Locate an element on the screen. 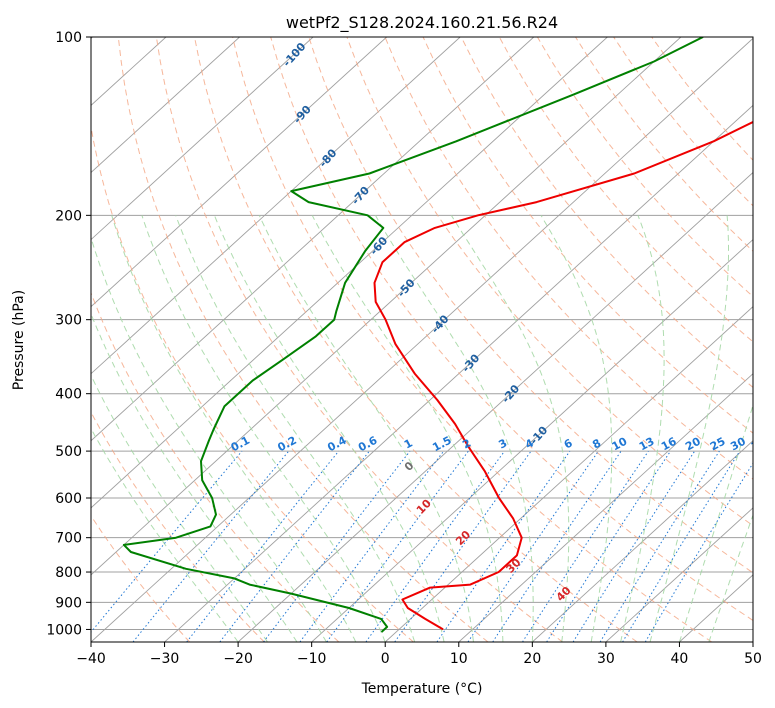  x-tick-label: −40 is located at coordinates (91, 659).